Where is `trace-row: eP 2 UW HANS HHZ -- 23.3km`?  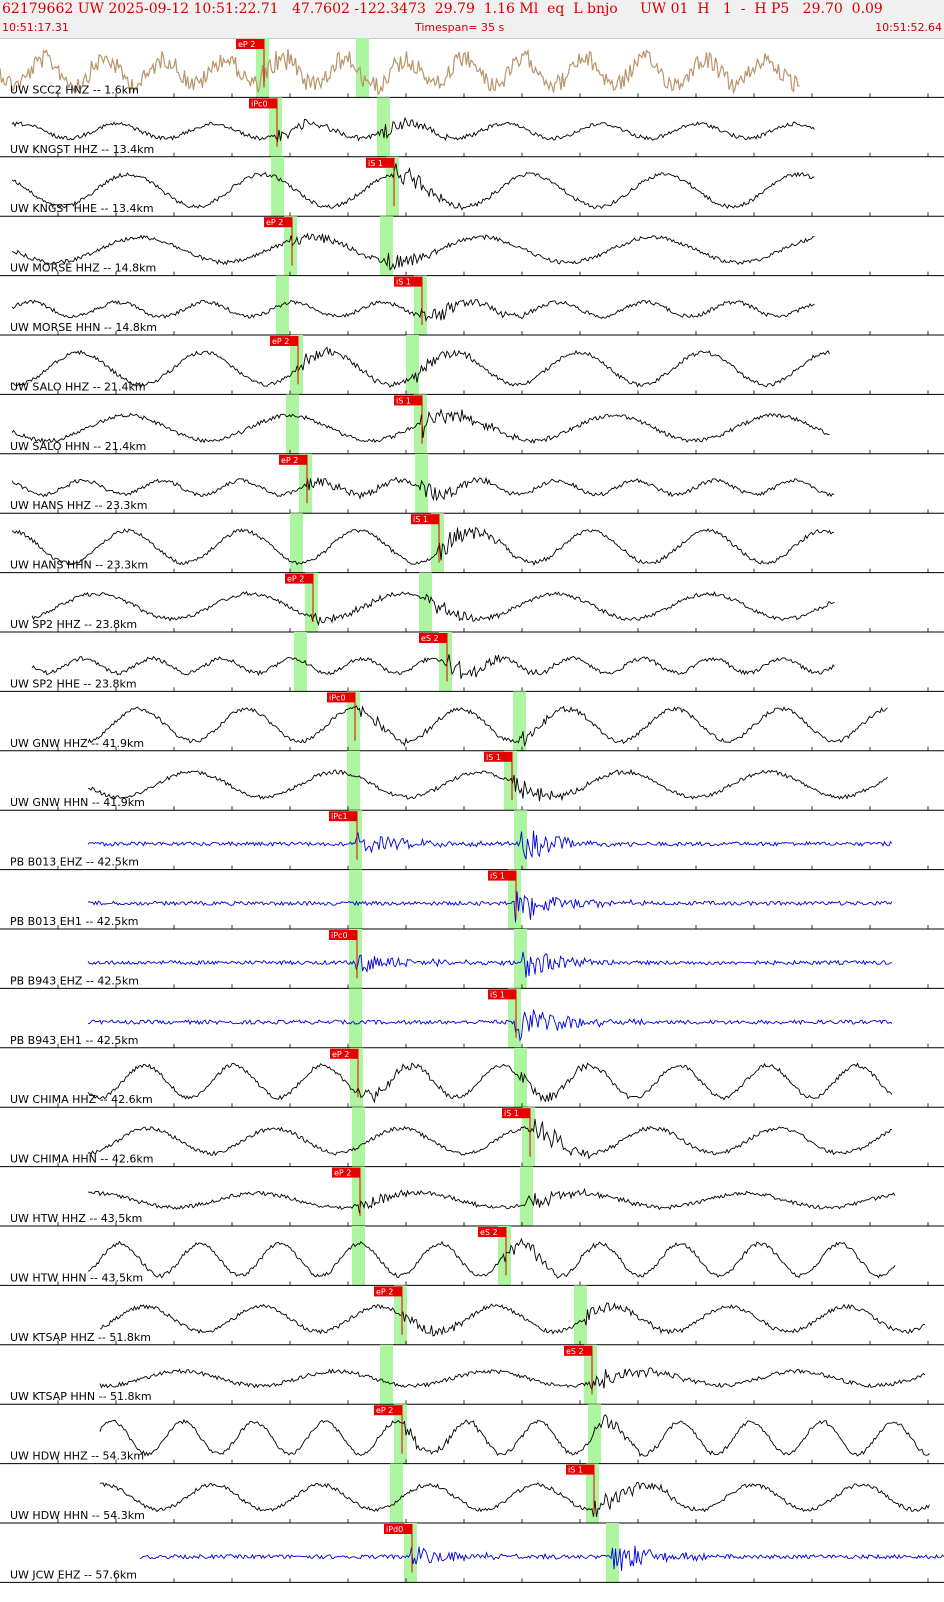 trace-row: eP 2 UW HANS HHZ -- 23.3km is located at coordinates (472, 483).